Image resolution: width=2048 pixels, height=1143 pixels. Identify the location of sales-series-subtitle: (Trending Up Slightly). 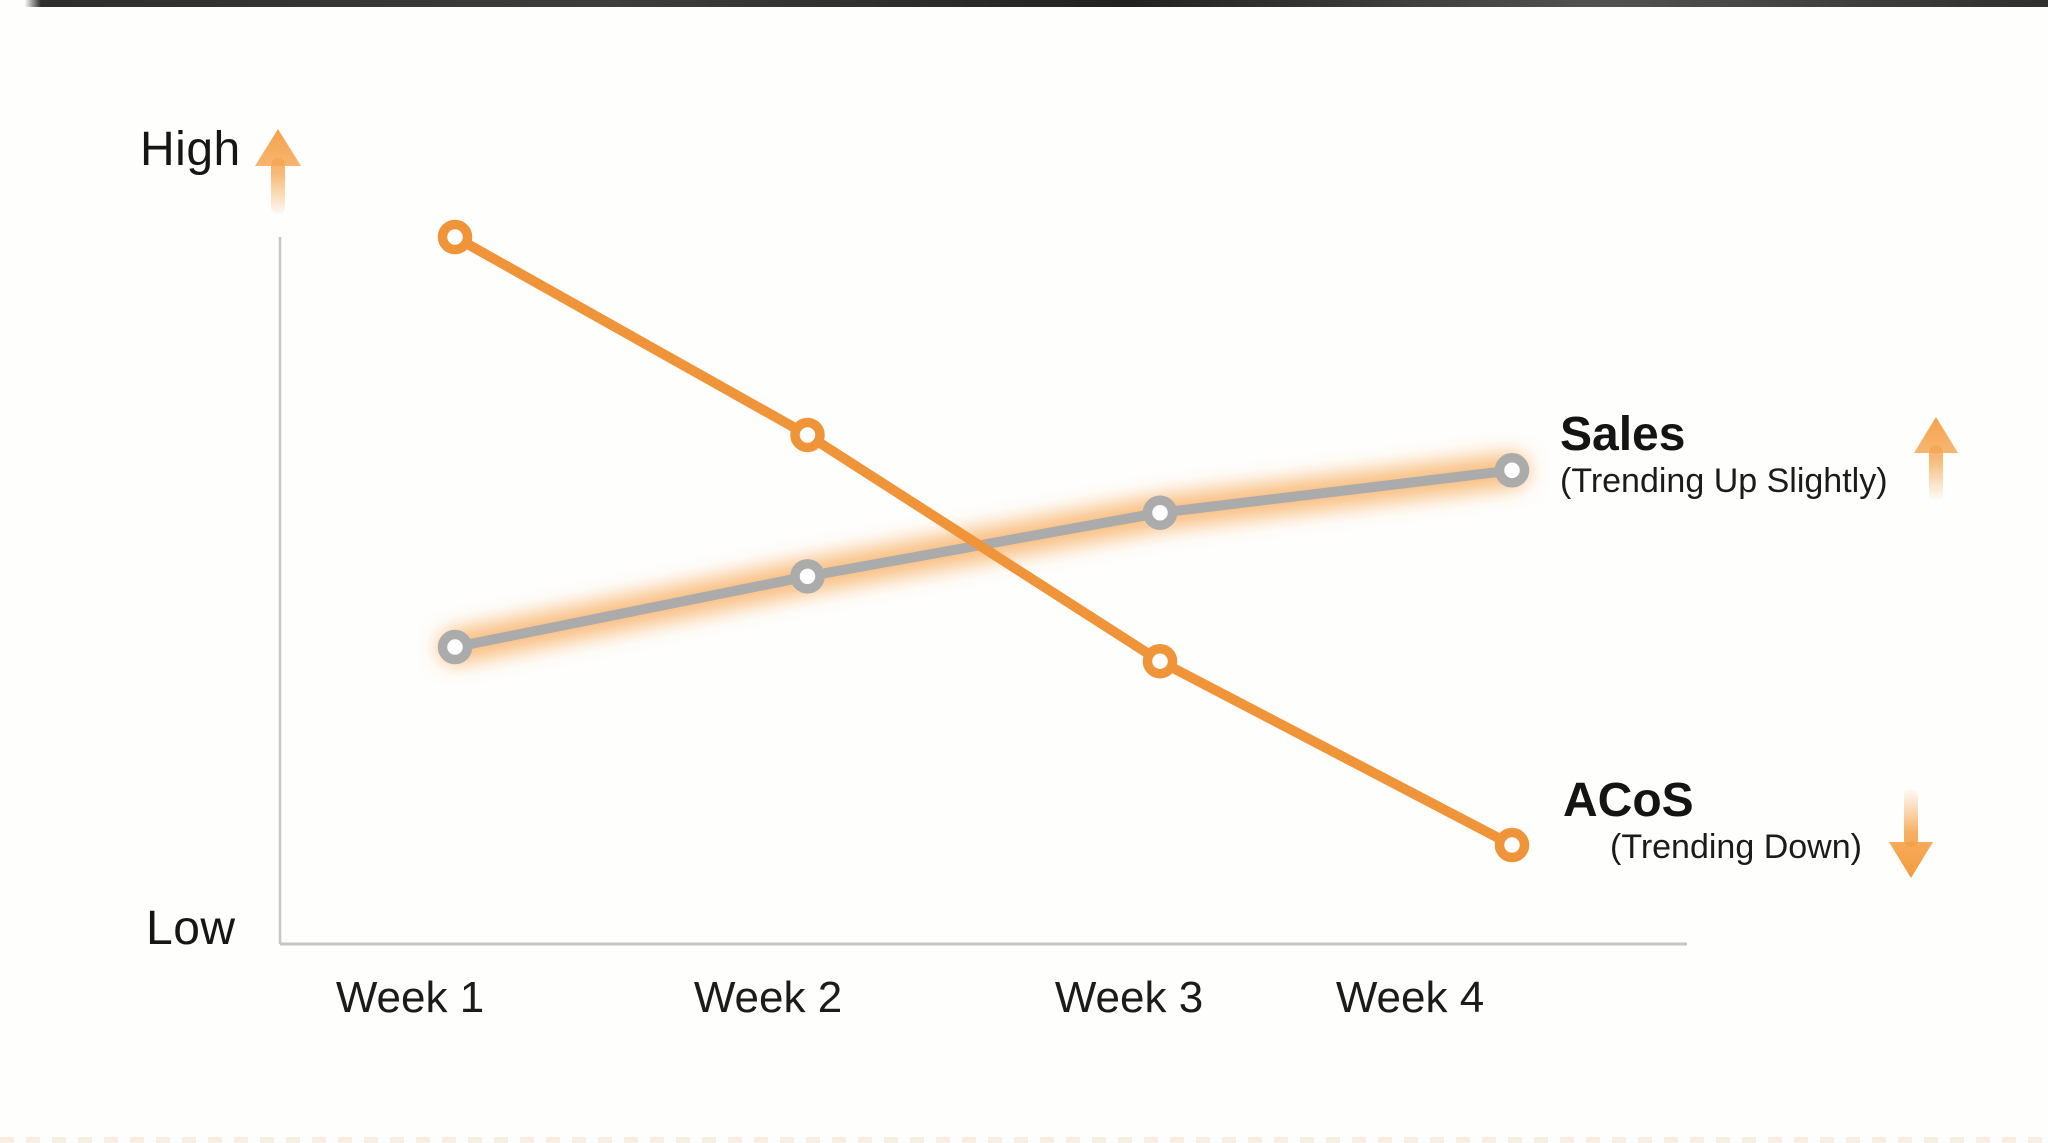
(1724, 480).